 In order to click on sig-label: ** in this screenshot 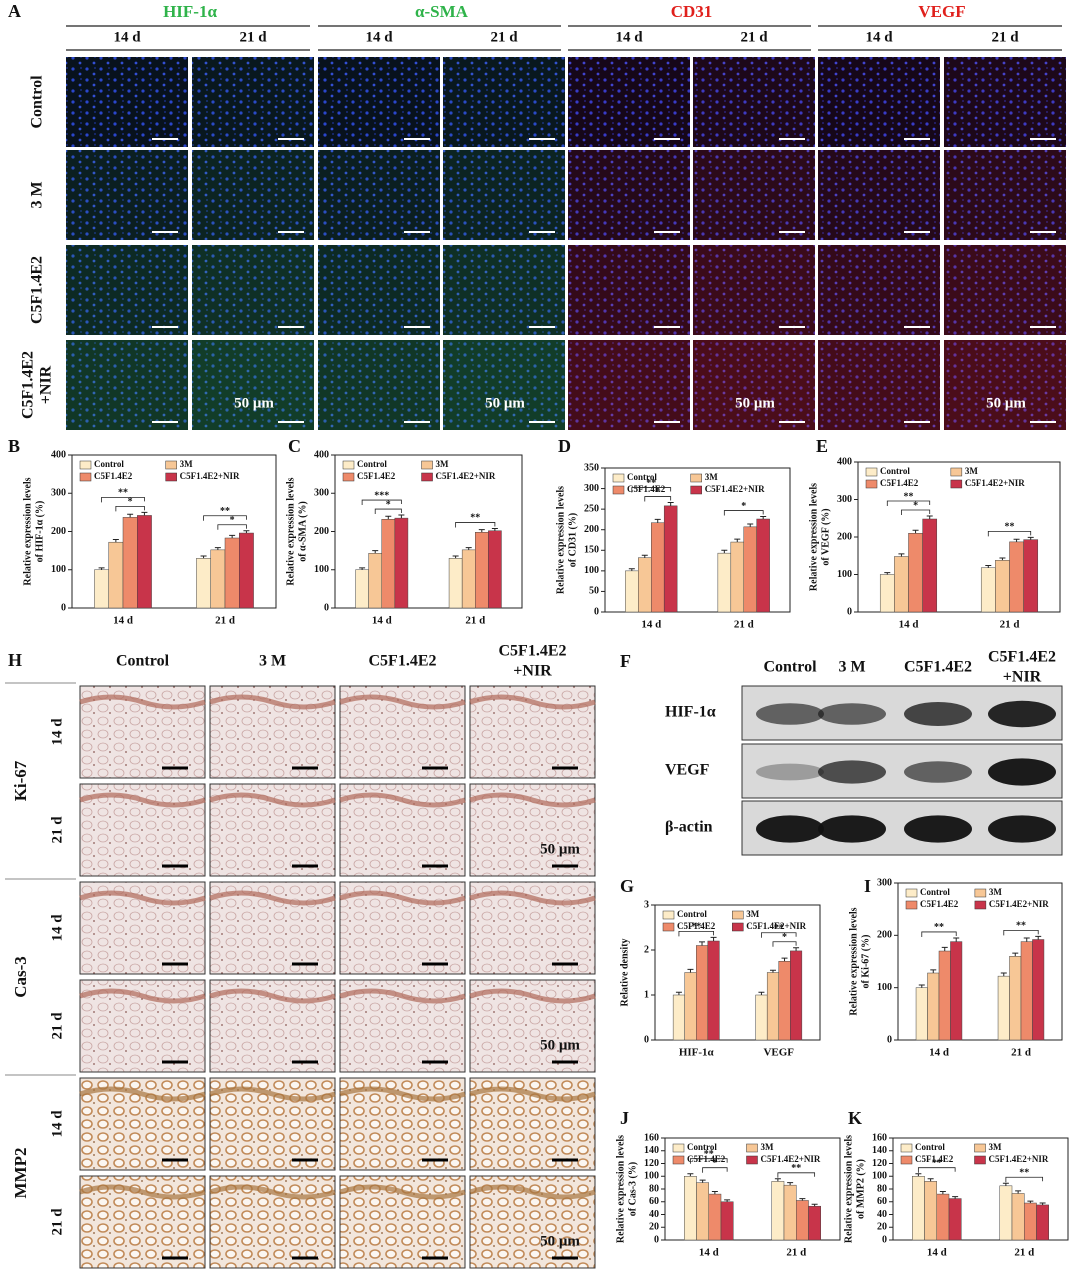, I will do `click(1024, 1173)`.